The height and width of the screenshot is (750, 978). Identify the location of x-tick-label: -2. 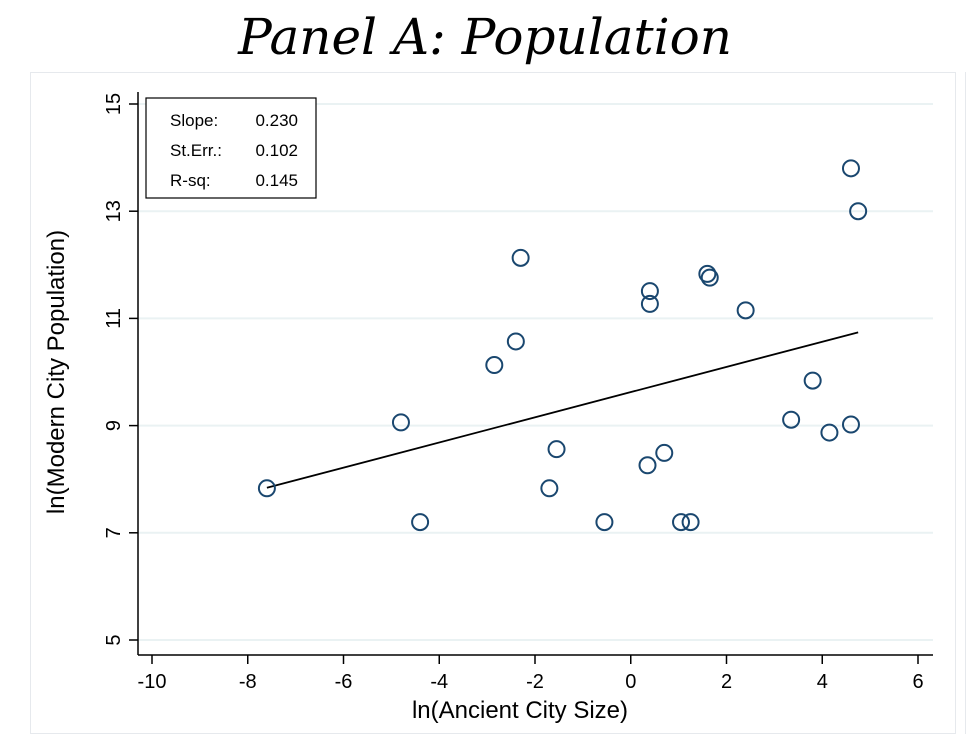
(535, 682).